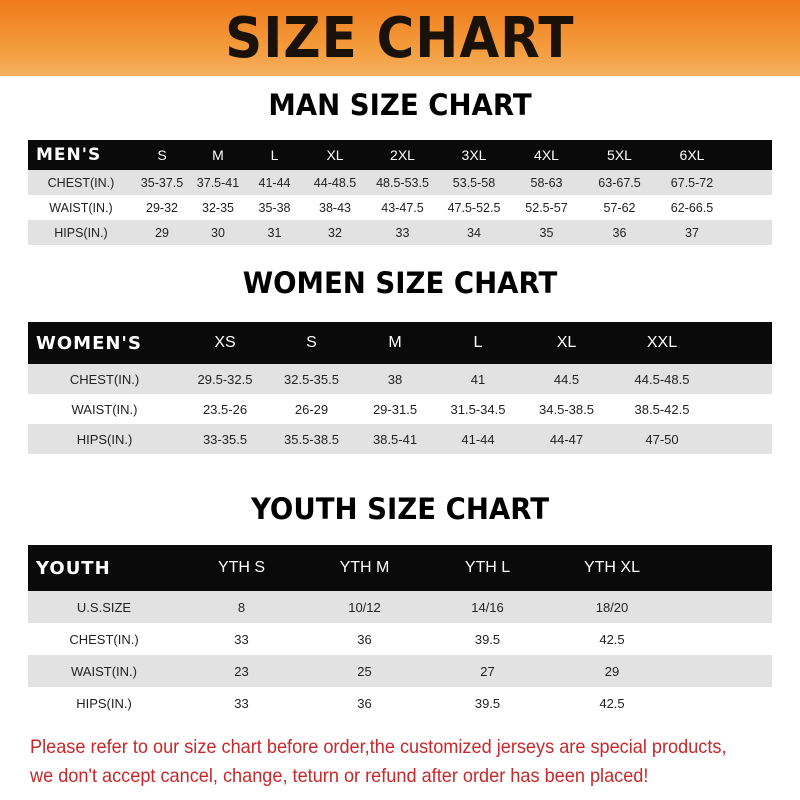  What do you see at coordinates (662, 379) in the screenshot?
I see `measurement-cell: 44.5-48.5` at bounding box center [662, 379].